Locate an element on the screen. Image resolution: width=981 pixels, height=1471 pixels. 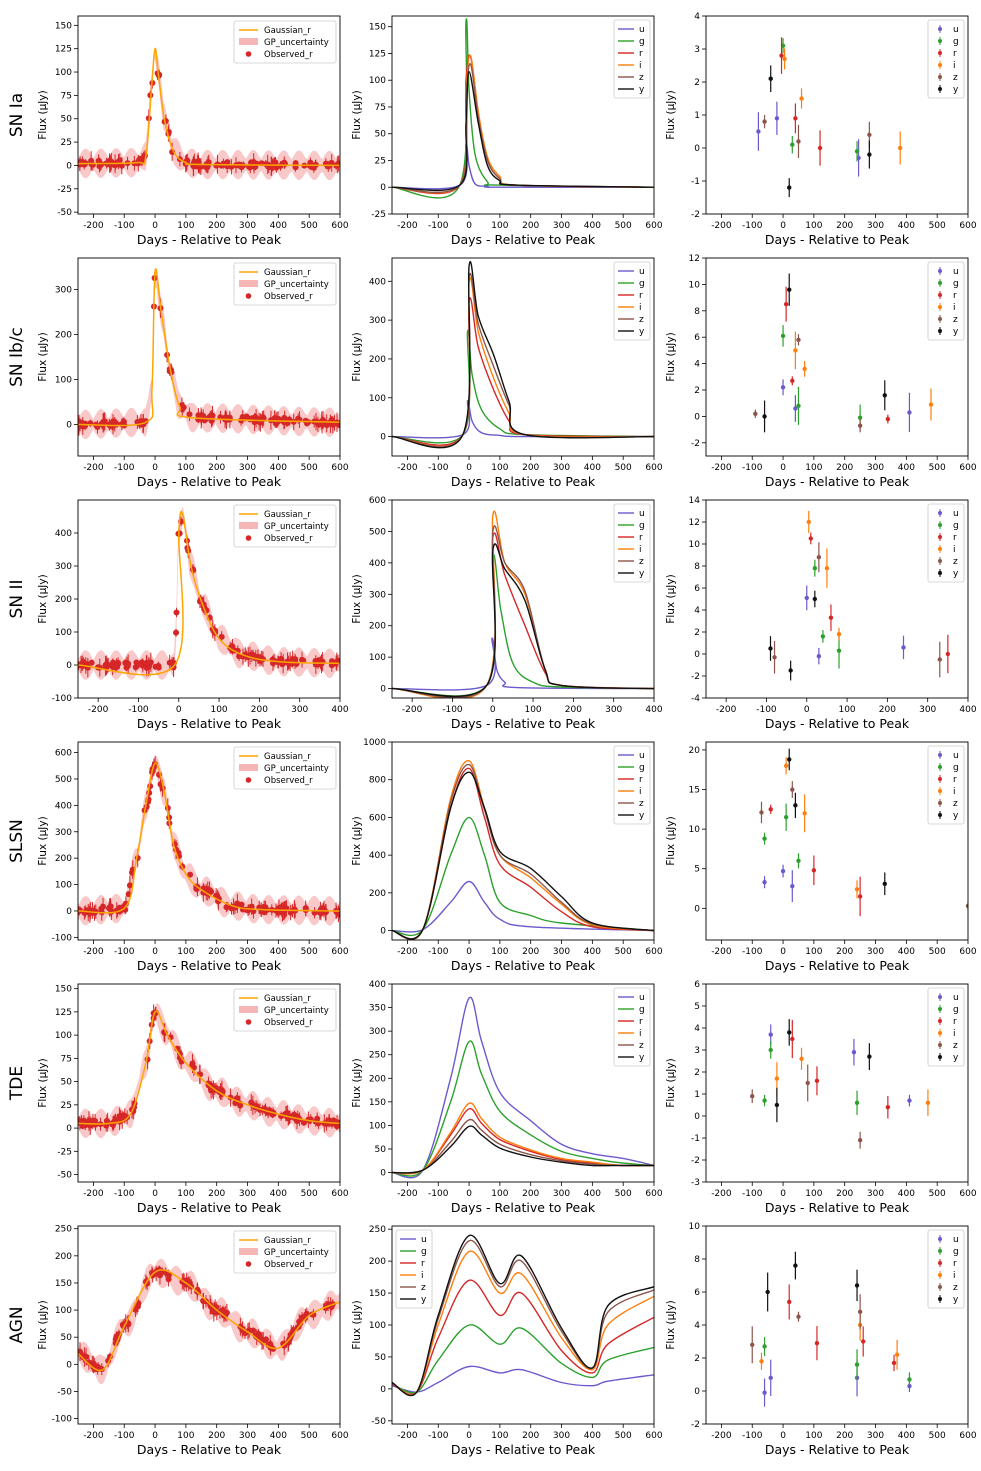
agn-right-xlabel: Days - Relative to Peak is located at coordinates (837, 1449).